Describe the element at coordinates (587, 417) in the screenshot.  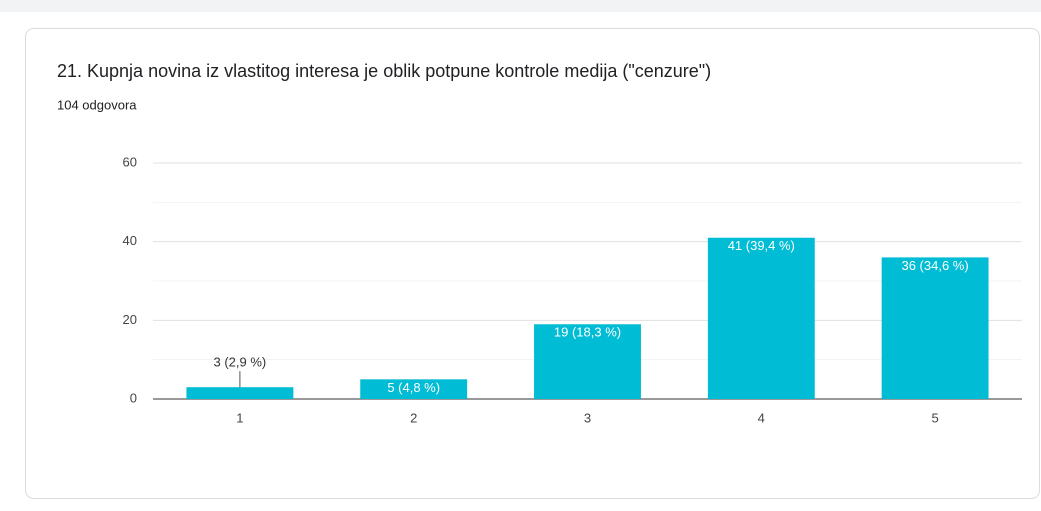
I see `x-tick-label: 3` at that location.